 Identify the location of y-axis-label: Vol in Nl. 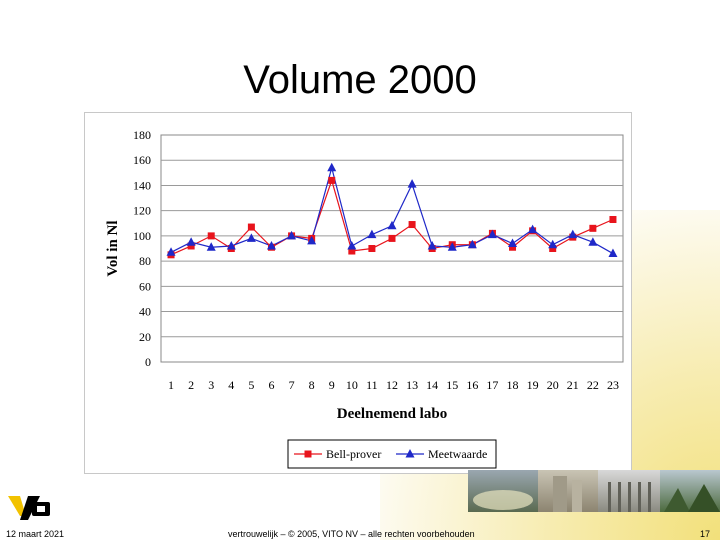
(113, 248).